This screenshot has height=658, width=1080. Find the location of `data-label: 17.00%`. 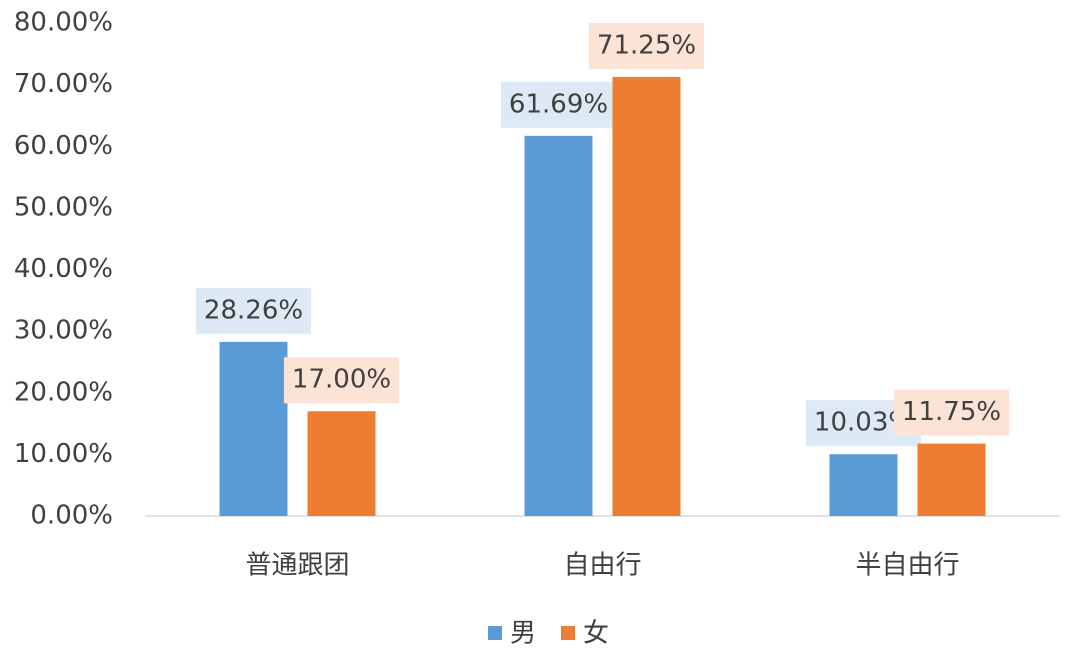

data-label: 17.00% is located at coordinates (341, 380).